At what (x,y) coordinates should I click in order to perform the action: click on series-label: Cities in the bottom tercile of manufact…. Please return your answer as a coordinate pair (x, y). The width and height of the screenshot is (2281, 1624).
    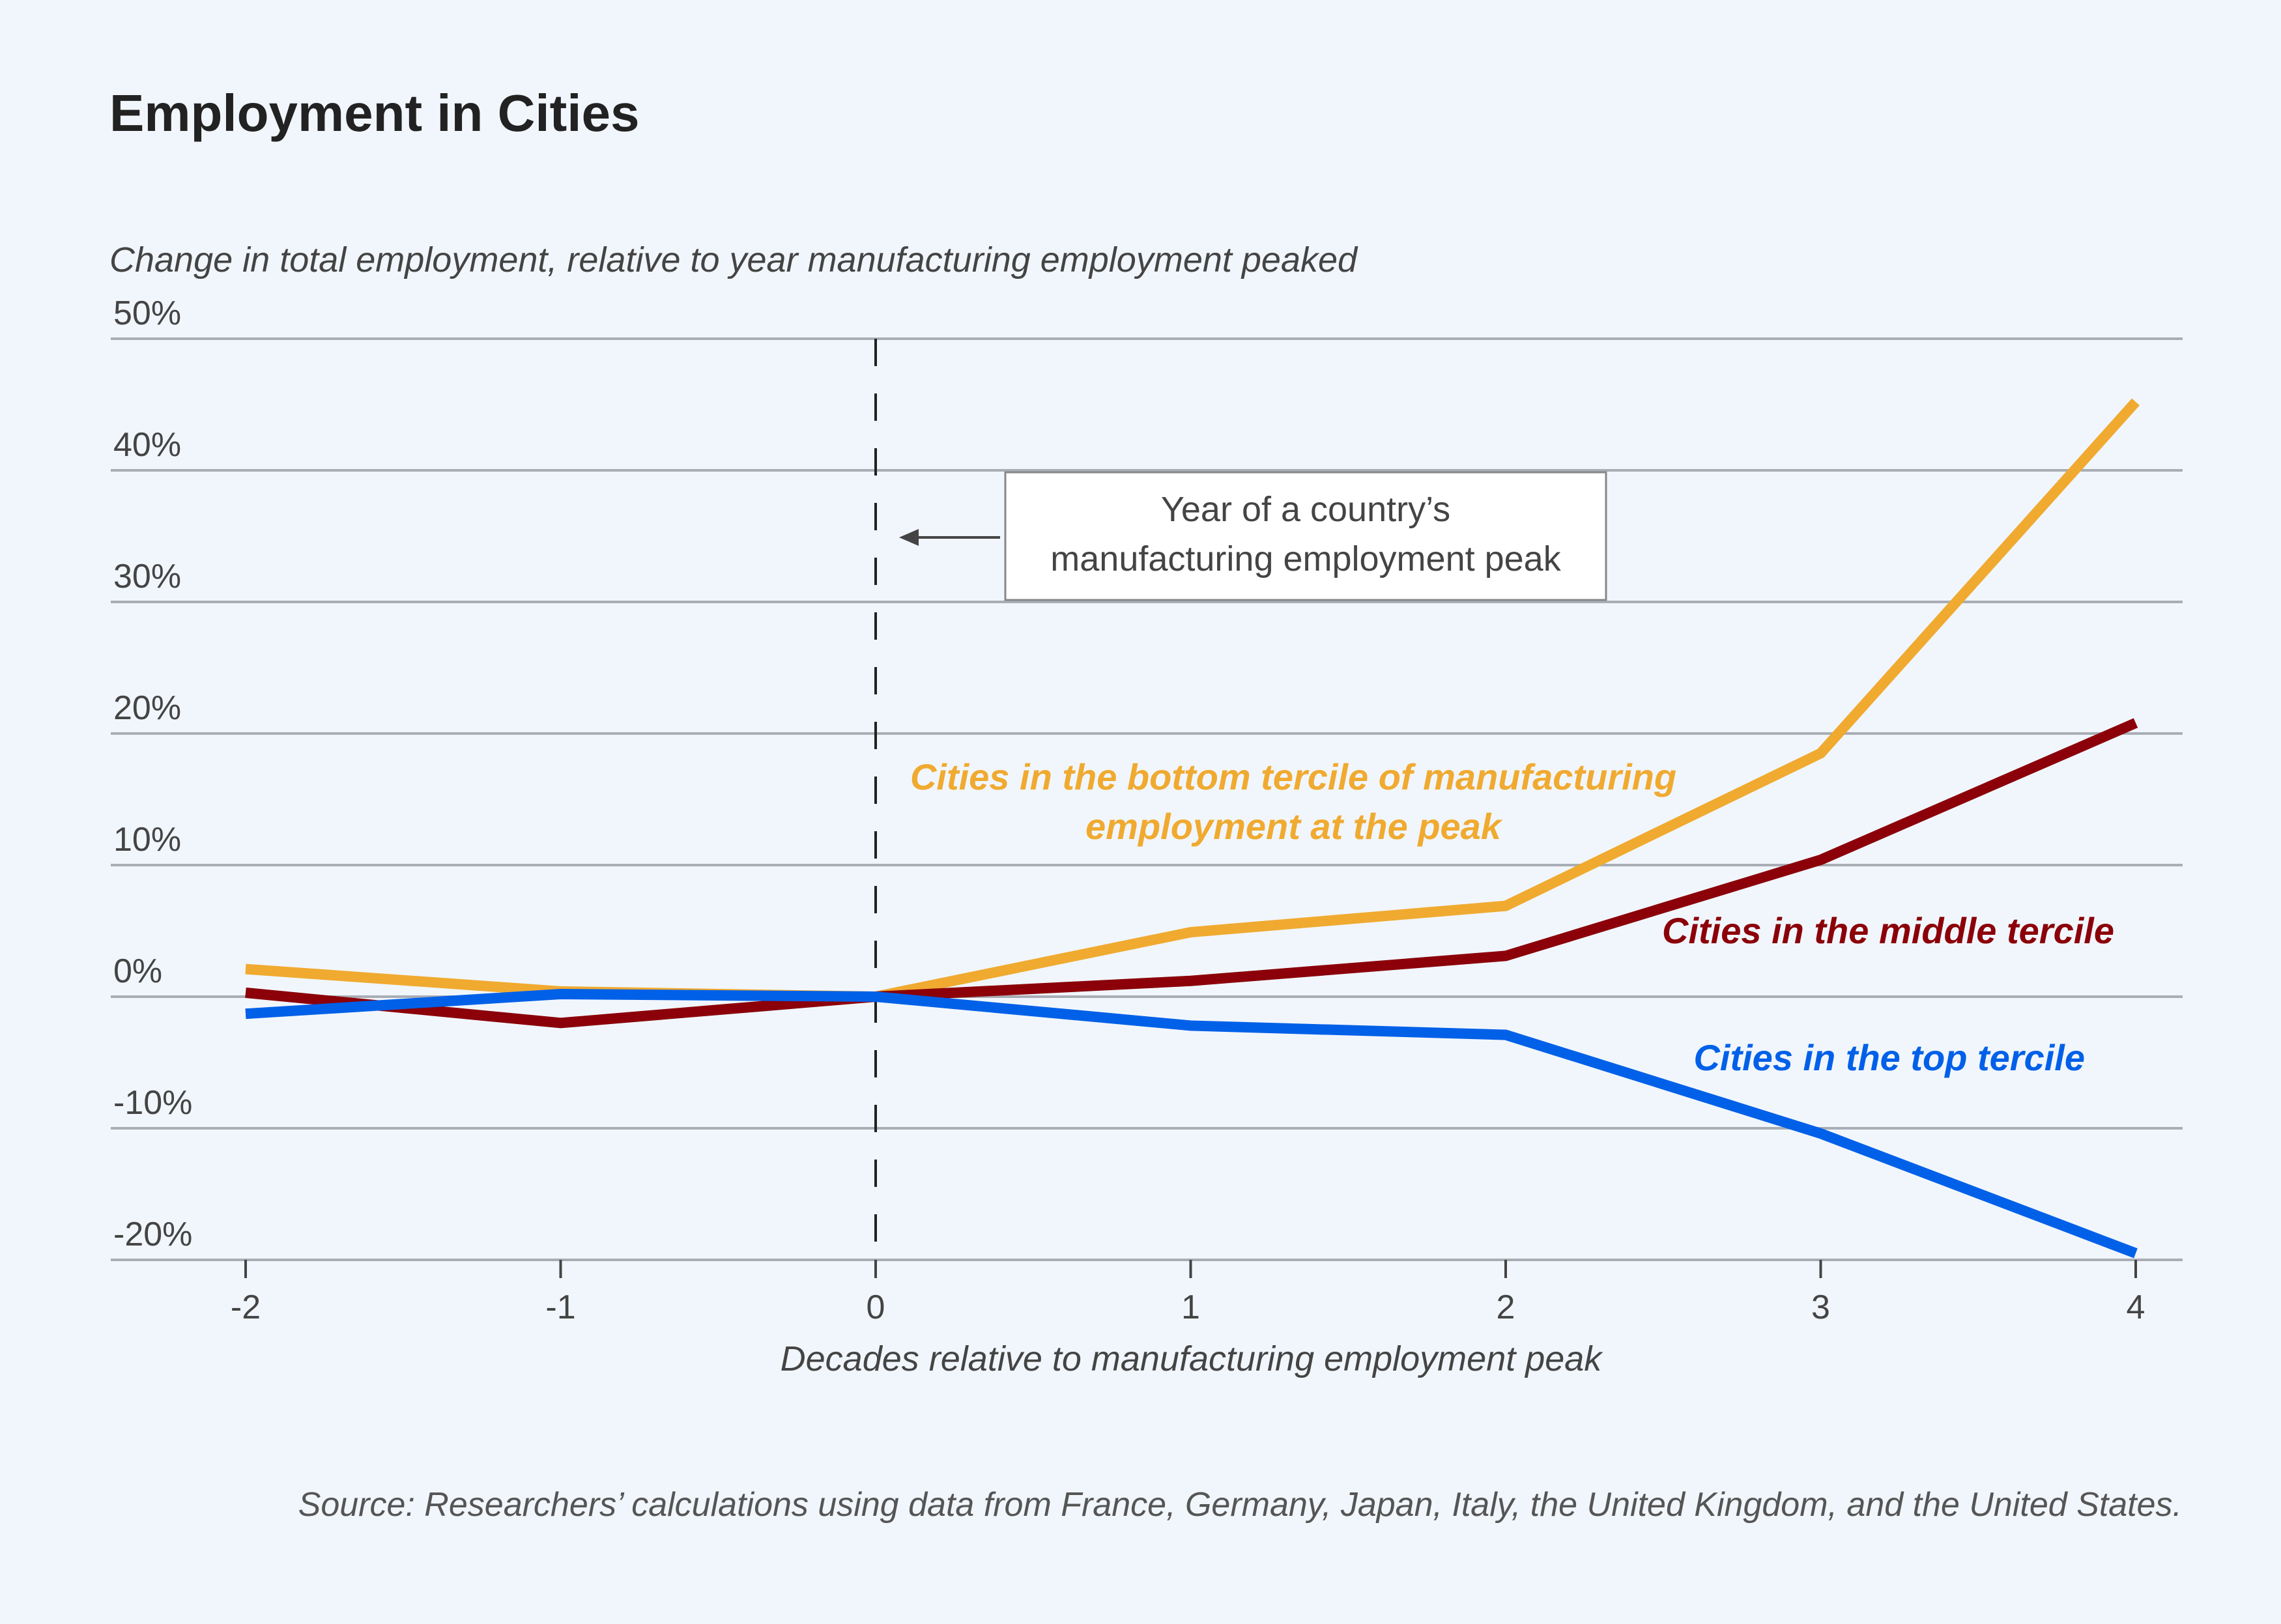
    Looking at the image, I should click on (1293, 777).